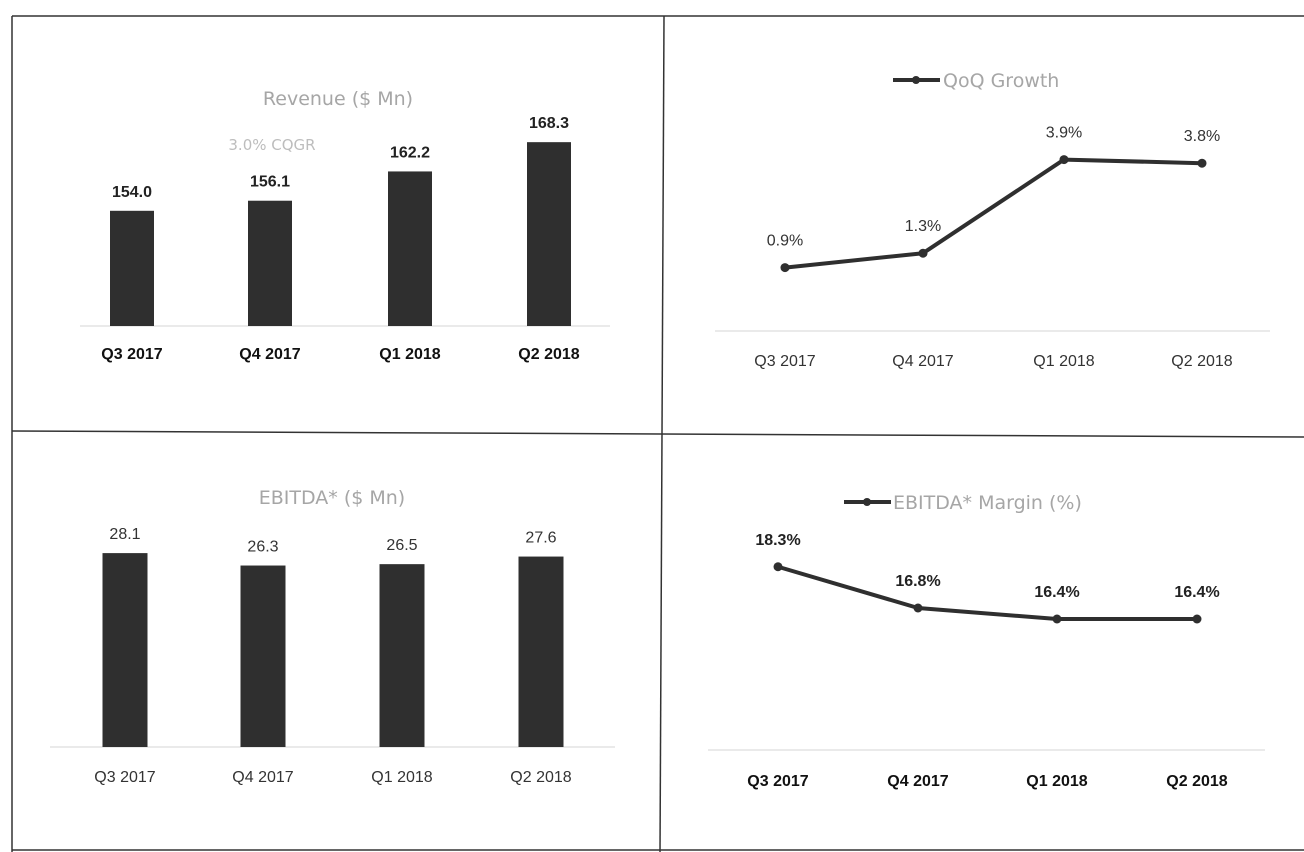 The image size is (1304, 852). What do you see at coordinates (262, 777) in the screenshot?
I see `ebitda-x-tick-label: Q4 2017` at bounding box center [262, 777].